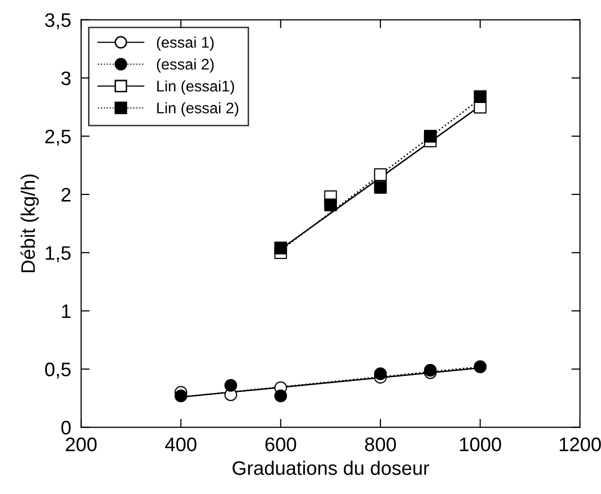 The height and width of the screenshot is (494, 601). Describe the element at coordinates (185, 65) in the screenshot. I see `legend-label: (essai 2)` at that location.